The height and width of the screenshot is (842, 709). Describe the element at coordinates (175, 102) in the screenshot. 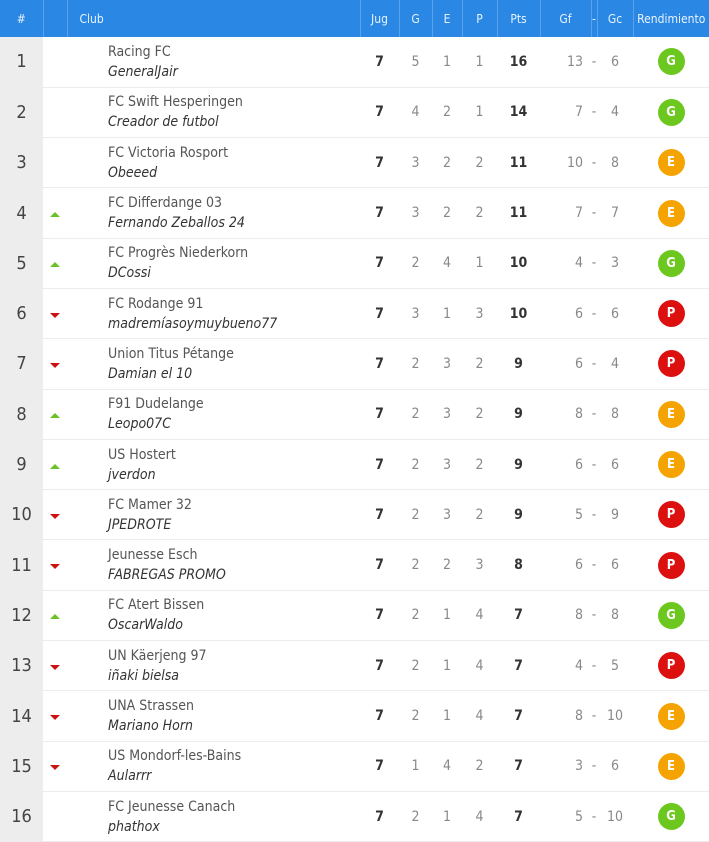

I see `team-name: FC Swift Hesperingen` at that location.